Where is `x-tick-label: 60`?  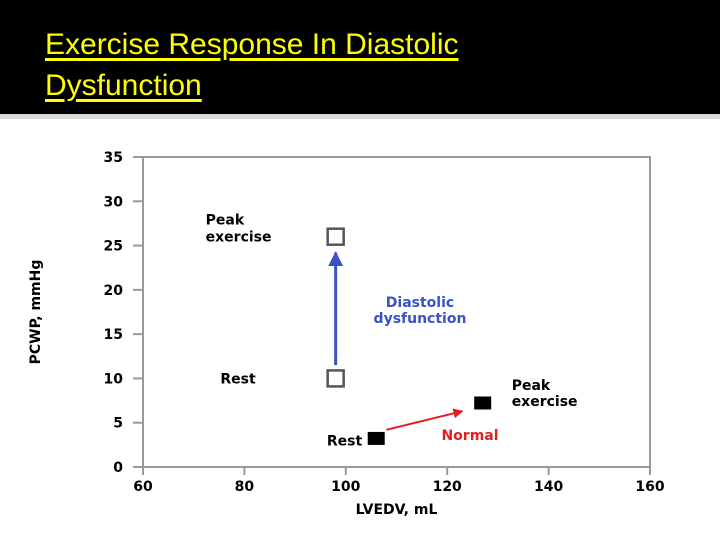
x-tick-label: 60 is located at coordinates (143, 487).